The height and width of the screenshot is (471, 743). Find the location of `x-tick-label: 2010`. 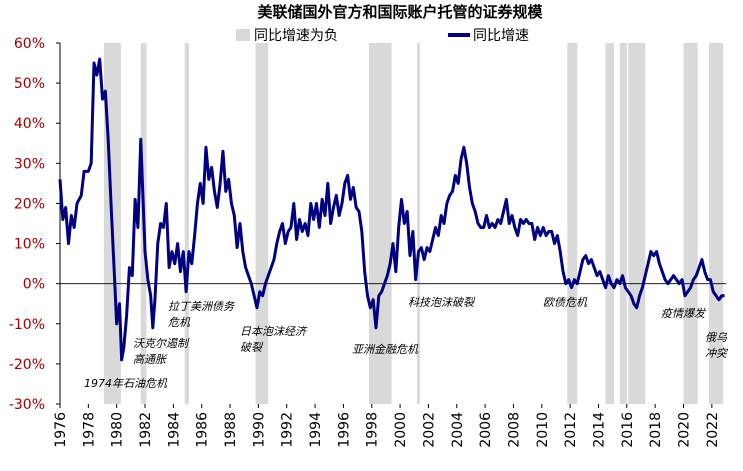

x-tick-label: 2010 is located at coordinates (543, 430).